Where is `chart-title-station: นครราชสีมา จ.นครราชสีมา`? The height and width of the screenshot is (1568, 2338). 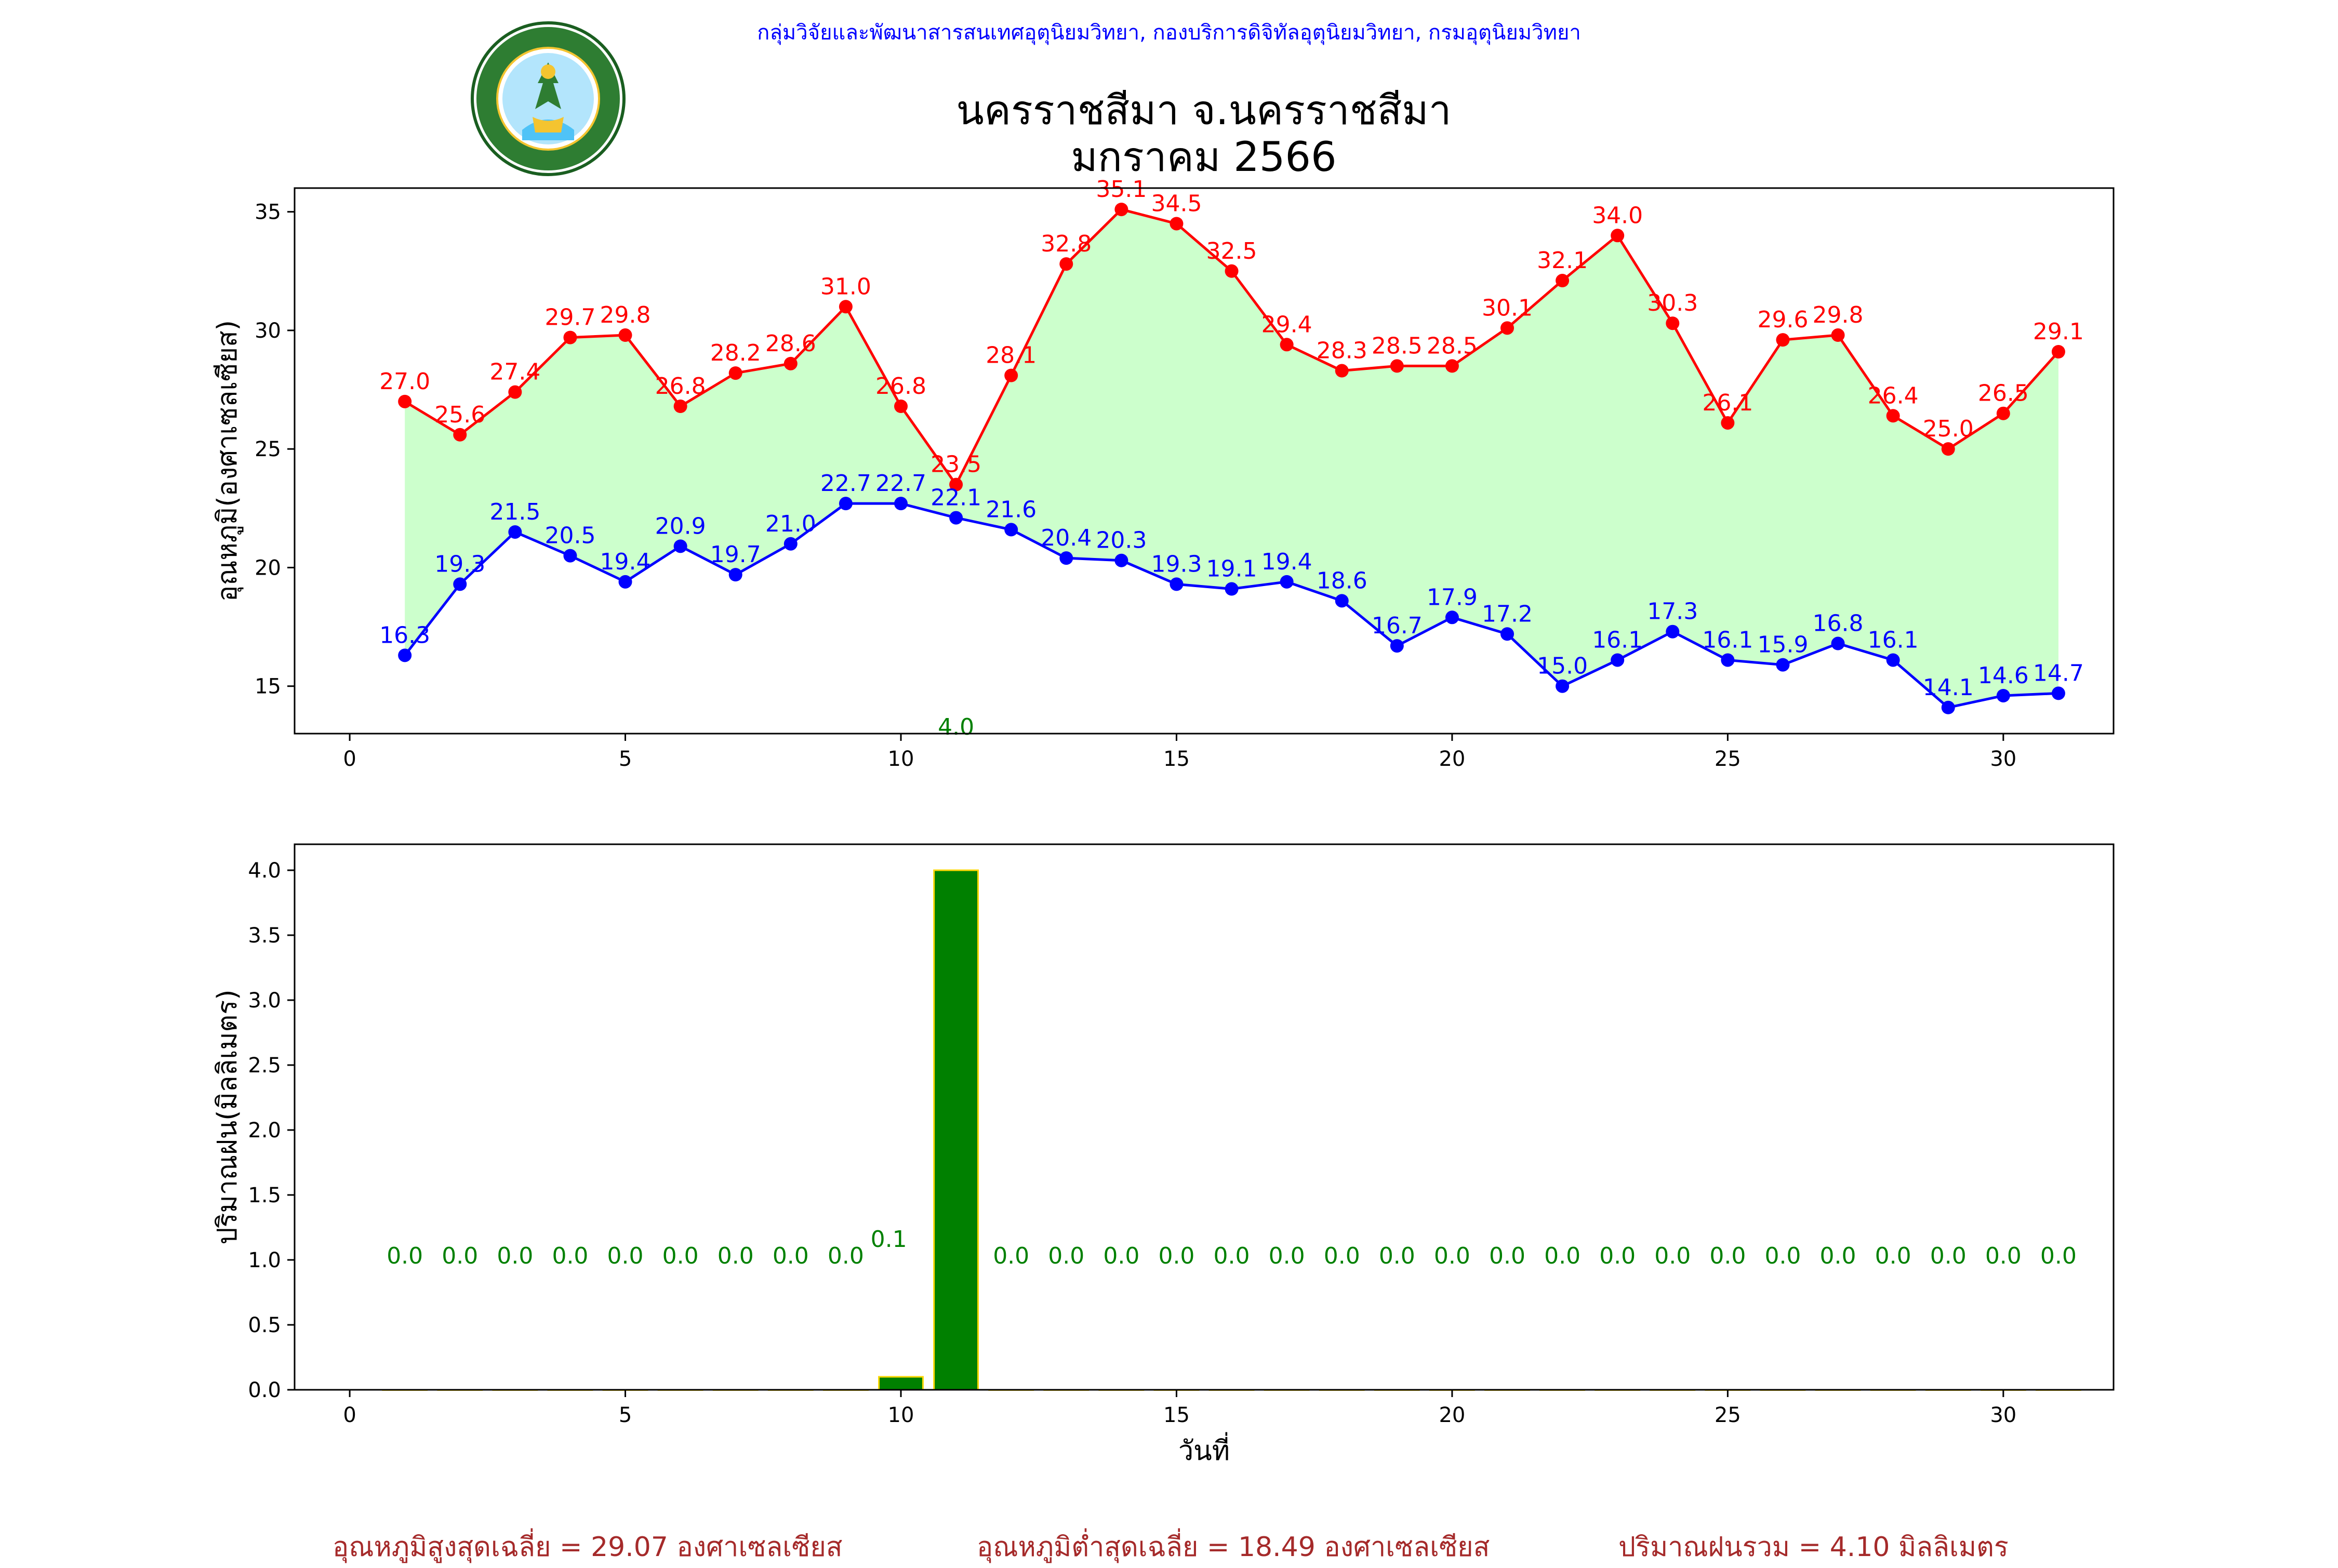
chart-title-station: นครราชสีมา จ.นครราชสีมา is located at coordinates (1204, 110).